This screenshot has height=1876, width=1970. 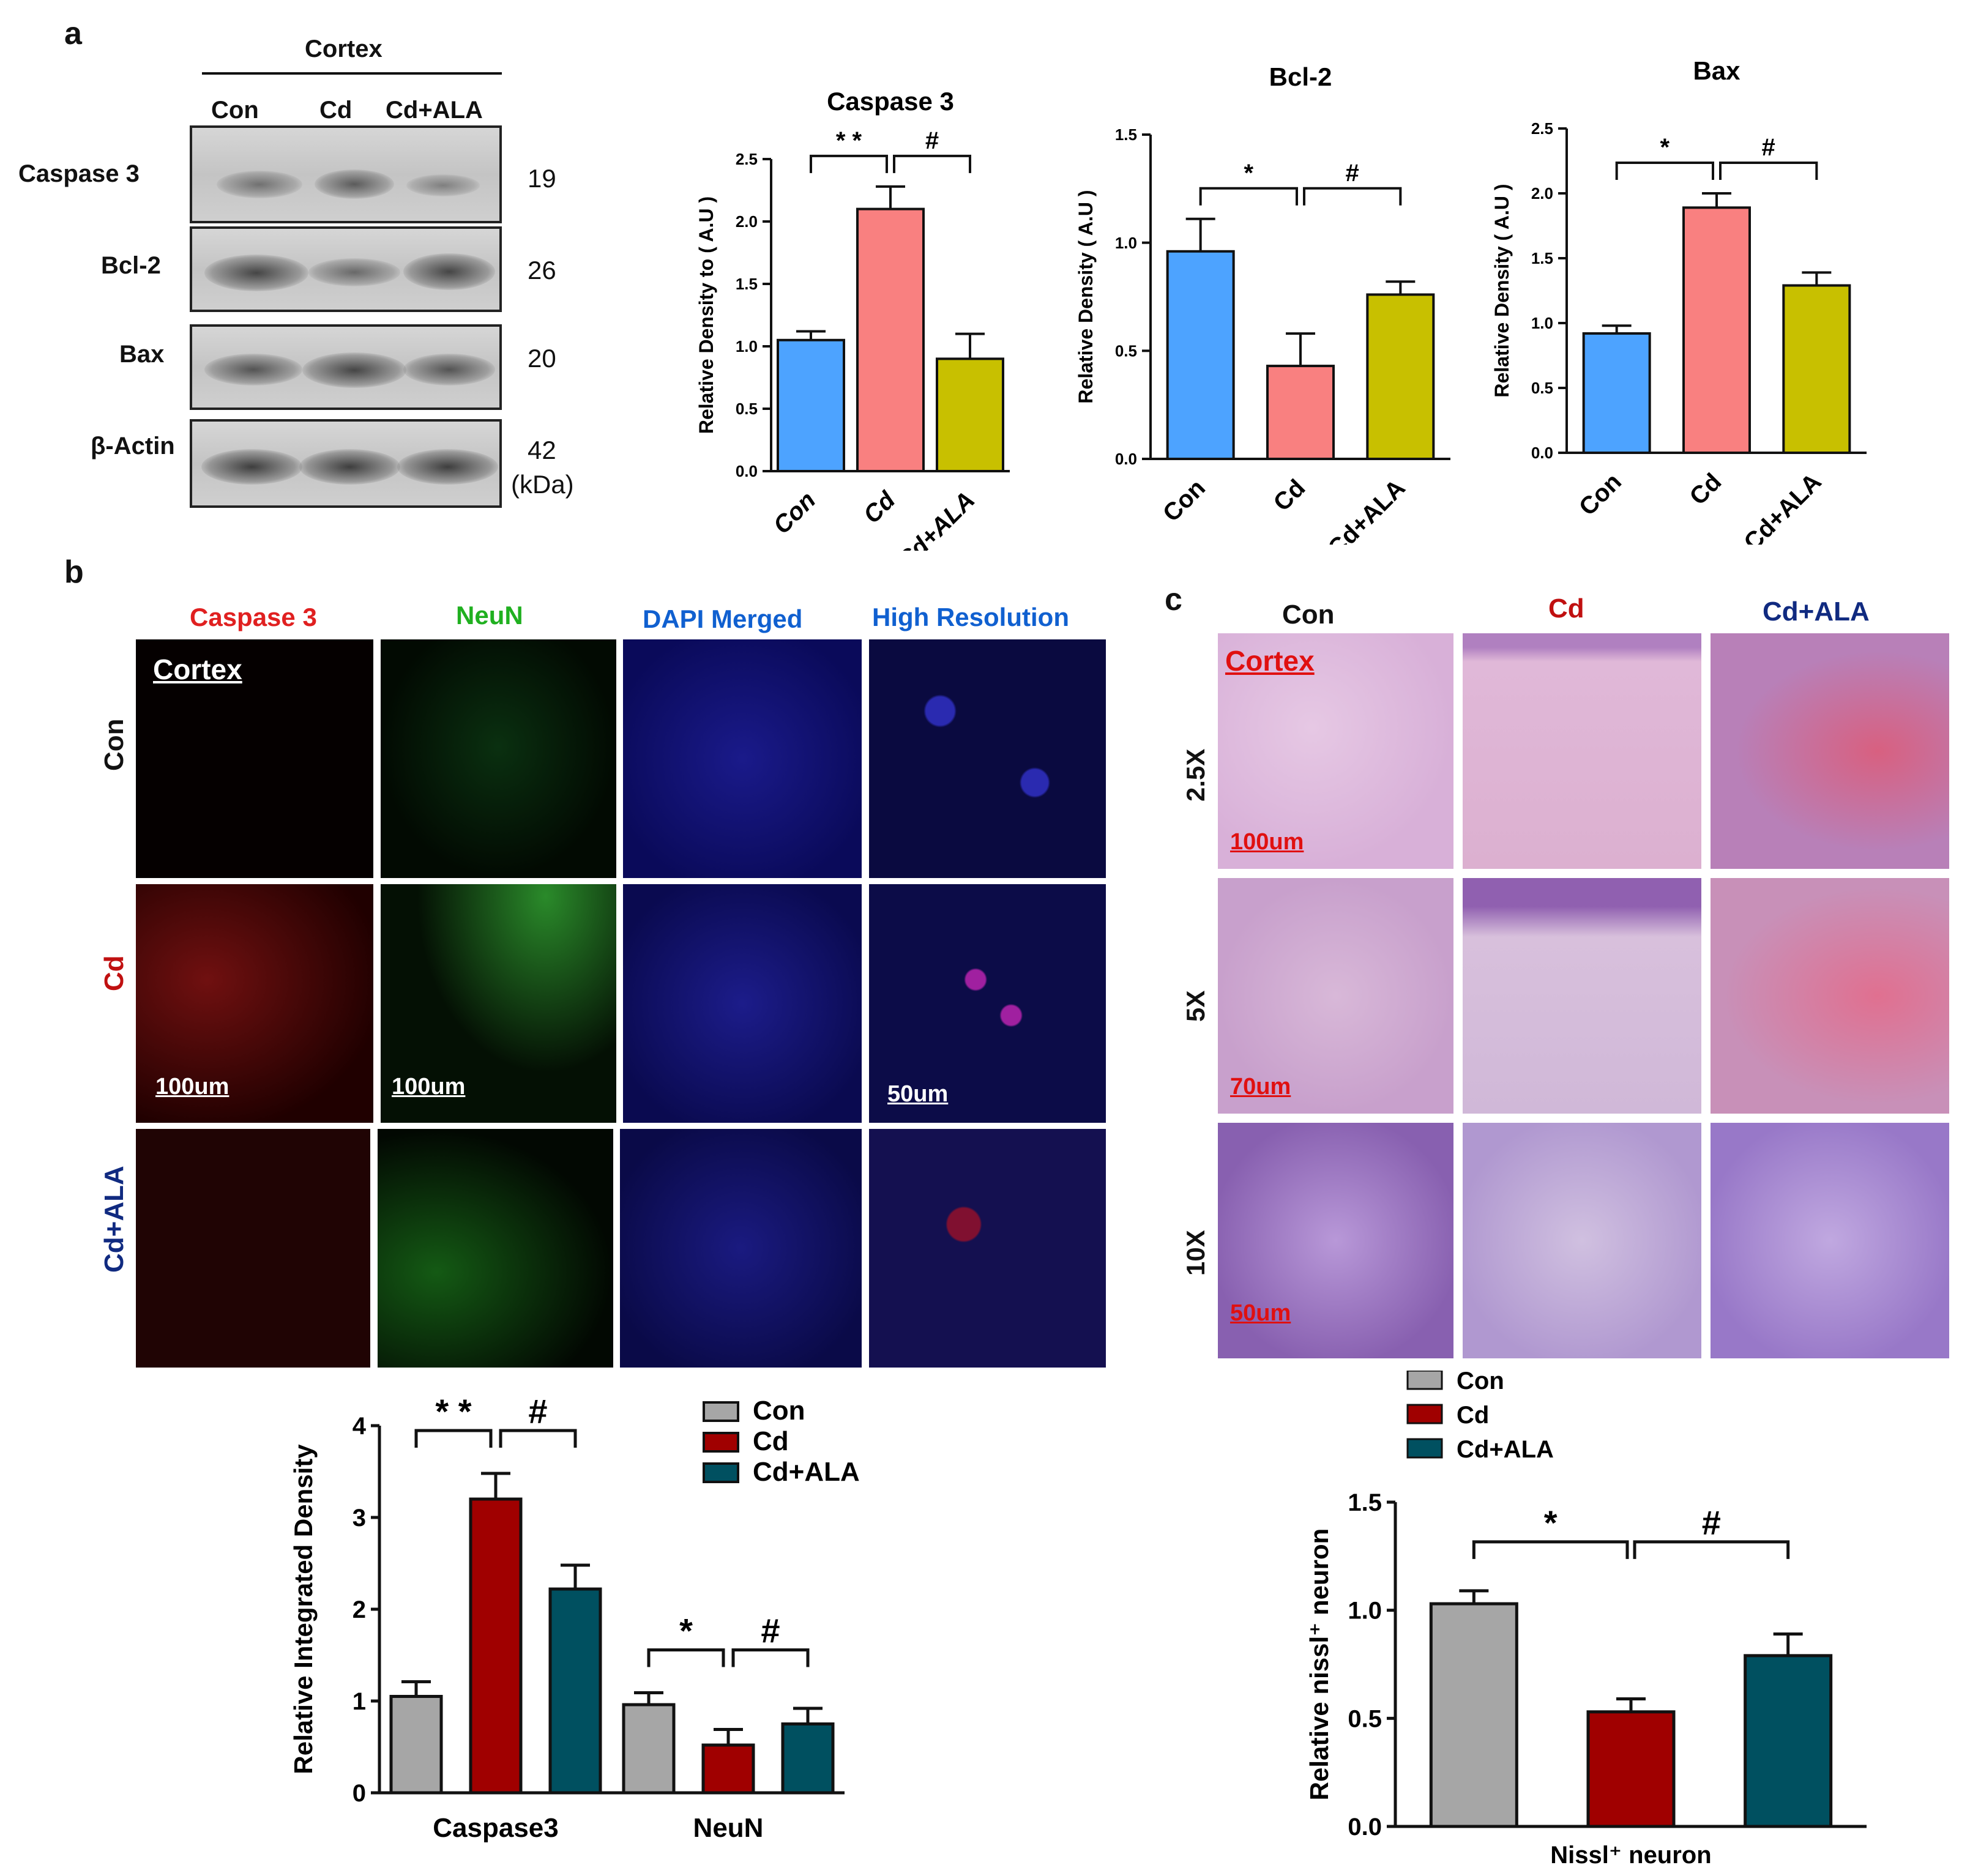 I want to click on panel-letter-b: b, so click(x=74, y=572).